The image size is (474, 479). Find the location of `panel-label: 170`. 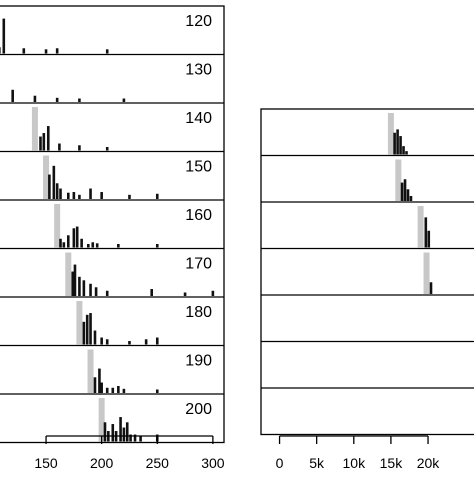

panel-label: 170 is located at coordinates (198, 264).